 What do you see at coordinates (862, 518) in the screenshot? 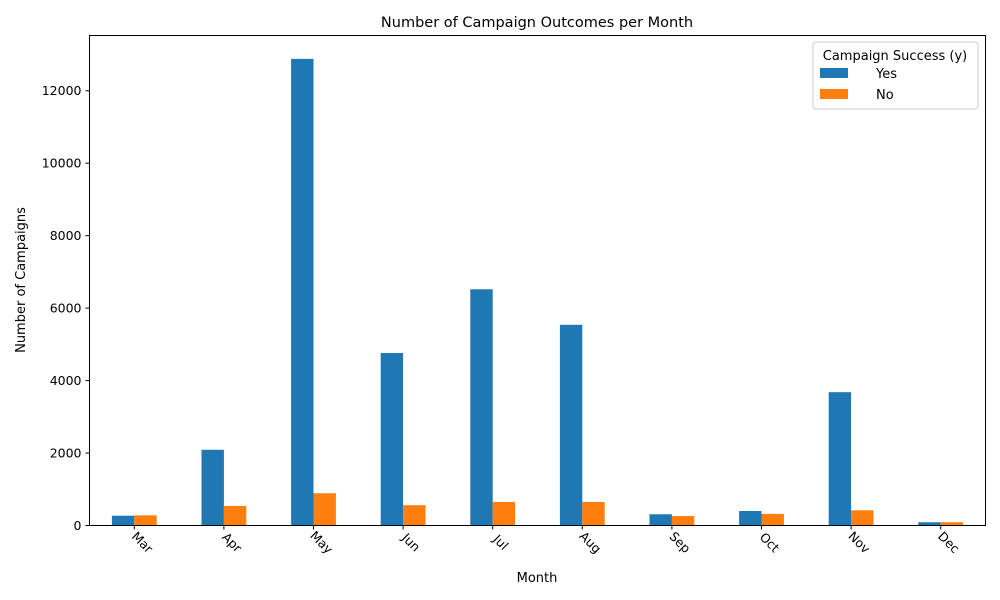
I see `bar-no-nov` at bounding box center [862, 518].